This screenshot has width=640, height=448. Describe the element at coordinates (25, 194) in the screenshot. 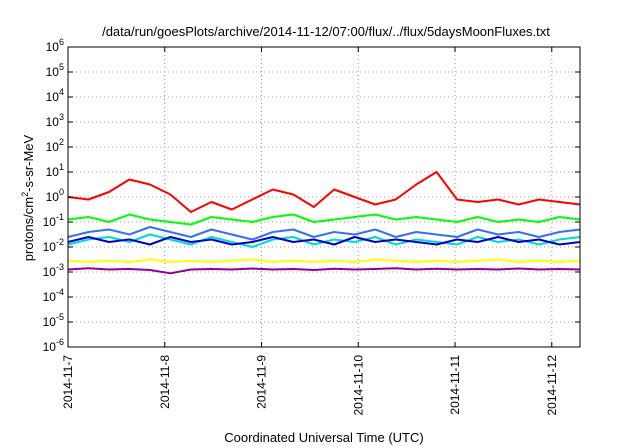

I see `y-axis-title-superscript: 2` at that location.